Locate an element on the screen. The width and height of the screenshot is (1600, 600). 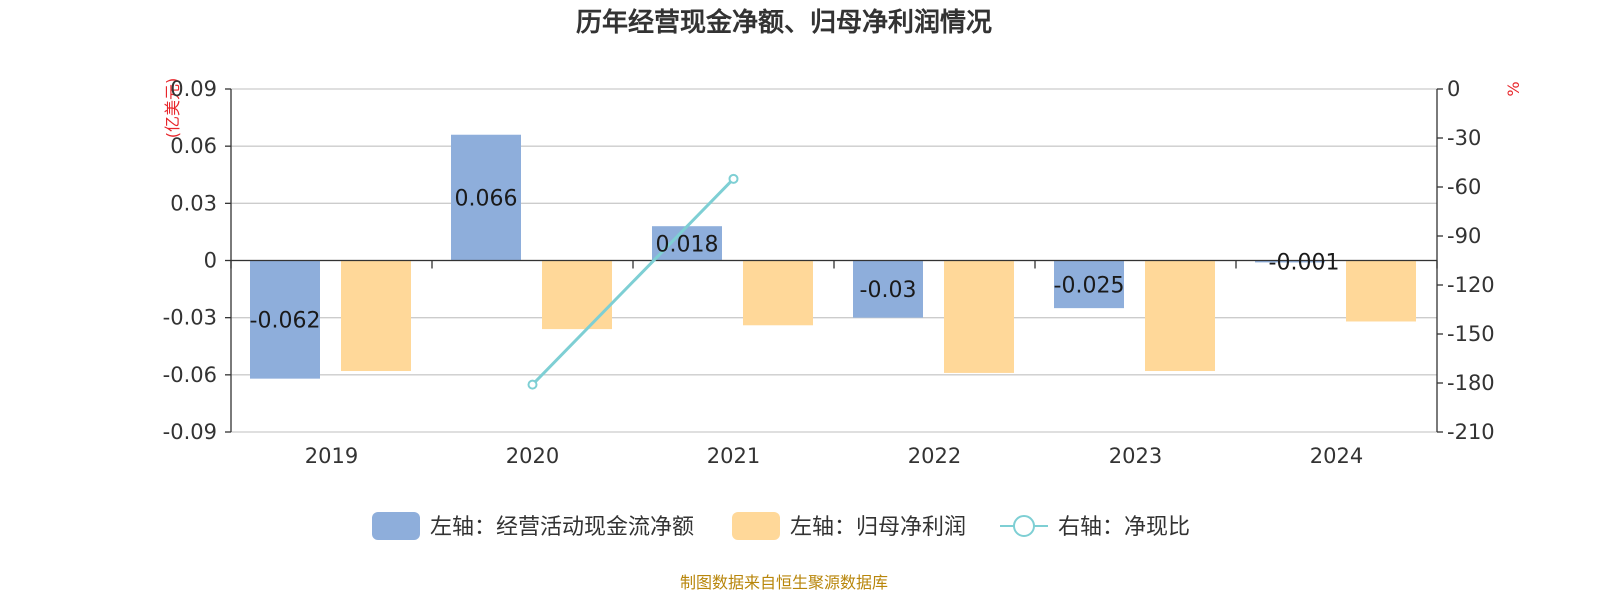
bar-label-cashflow: -0.03 is located at coordinates (888, 290).